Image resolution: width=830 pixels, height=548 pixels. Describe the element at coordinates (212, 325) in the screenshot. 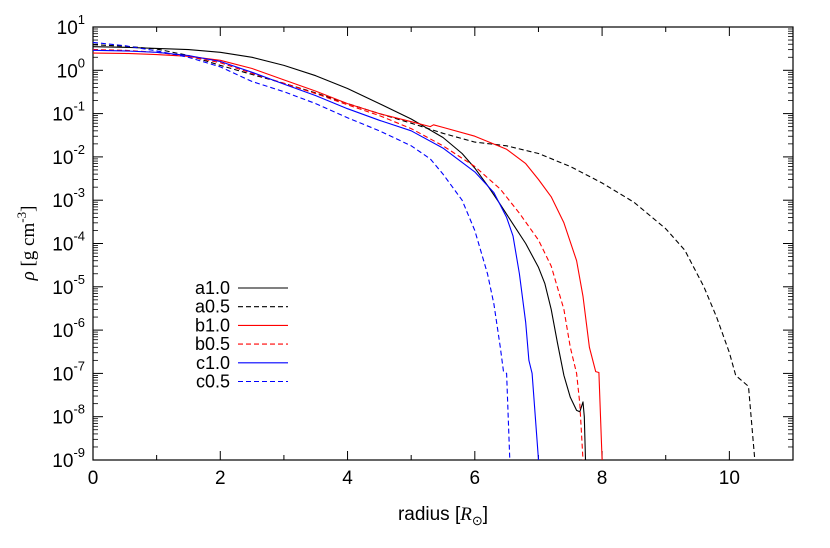

I see `legend-label: b1.0` at that location.